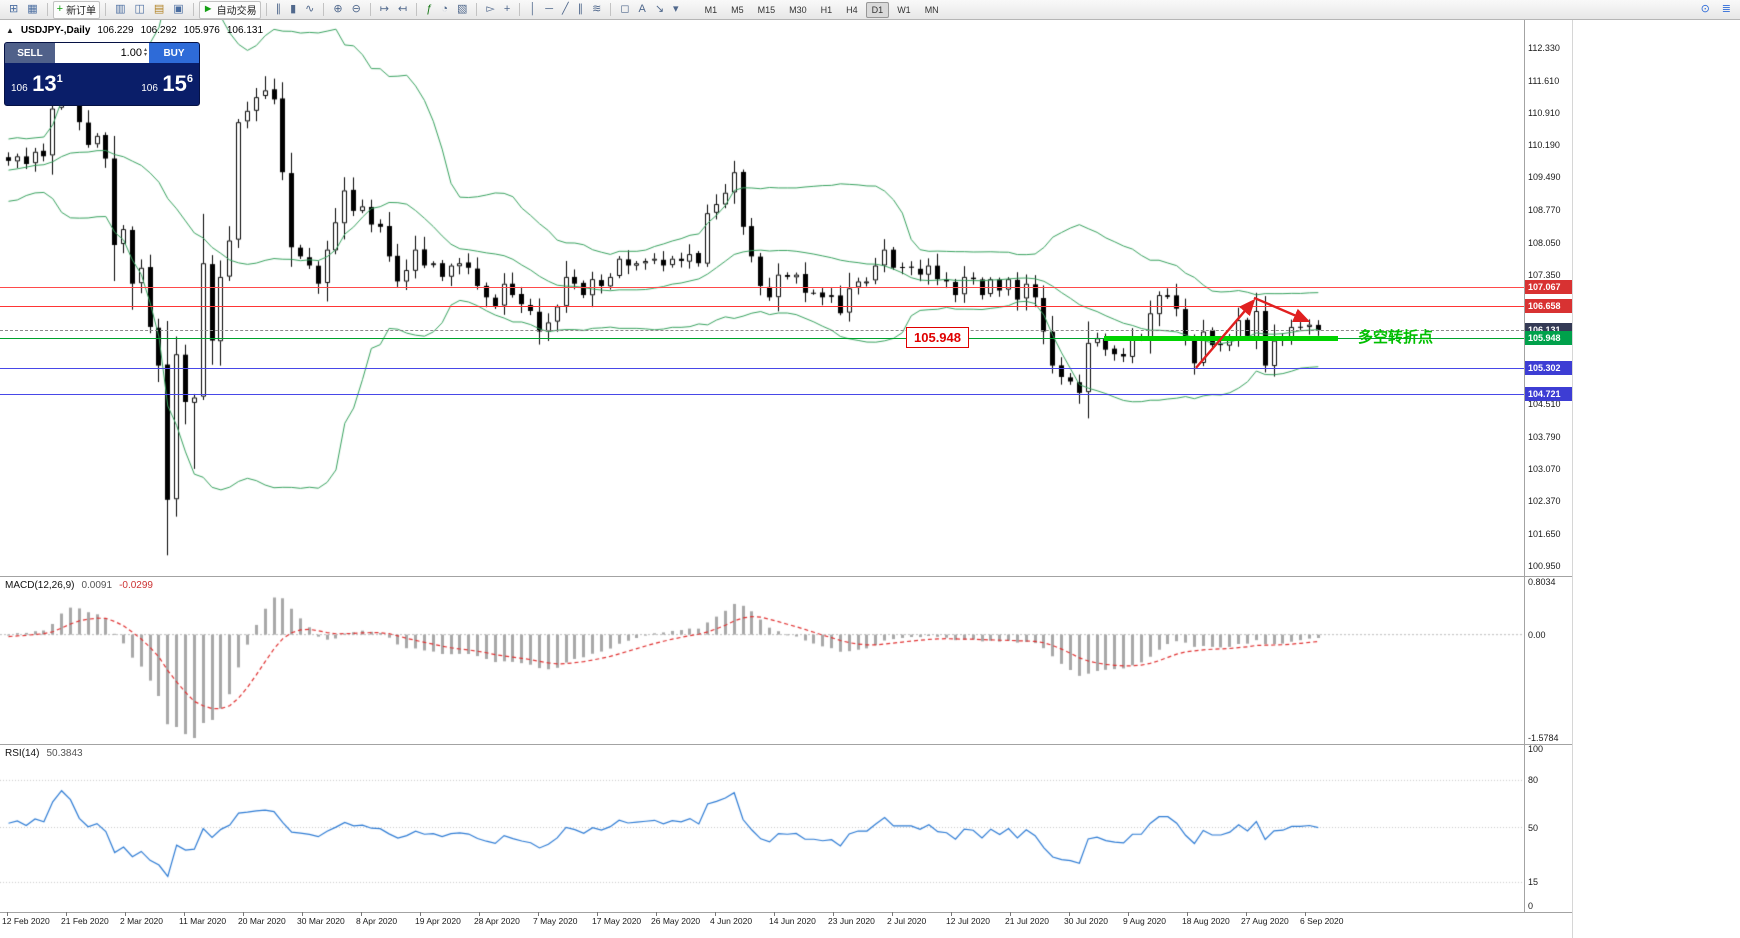 Image resolution: width=1740 pixels, height=938 pixels. I want to click on price-scale-label: 109.490, so click(1544, 177).